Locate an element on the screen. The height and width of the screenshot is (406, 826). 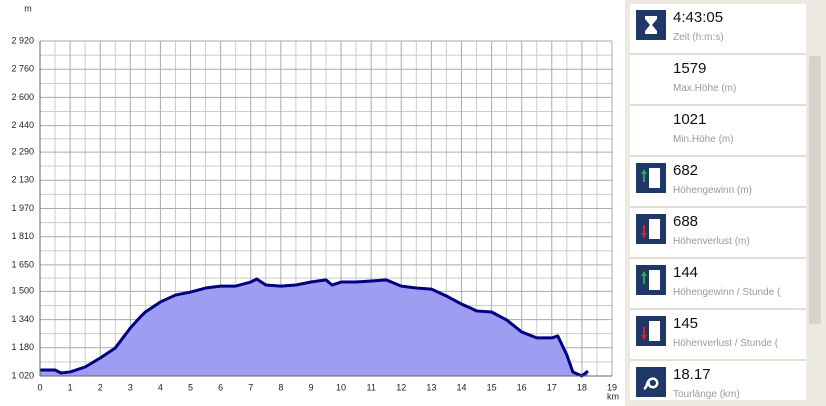
stat-item: 1021 Min.Höhe (m) is located at coordinates (718, 131).